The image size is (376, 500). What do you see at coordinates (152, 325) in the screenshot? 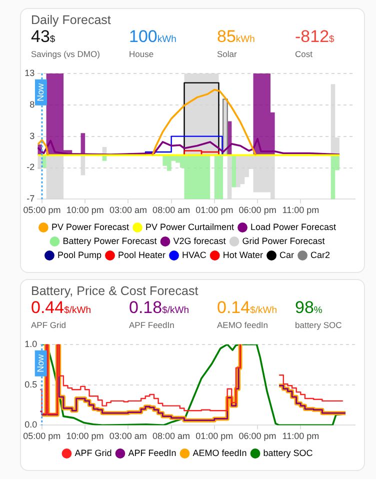
I see `text: APF FeedIn` at bounding box center [152, 325].